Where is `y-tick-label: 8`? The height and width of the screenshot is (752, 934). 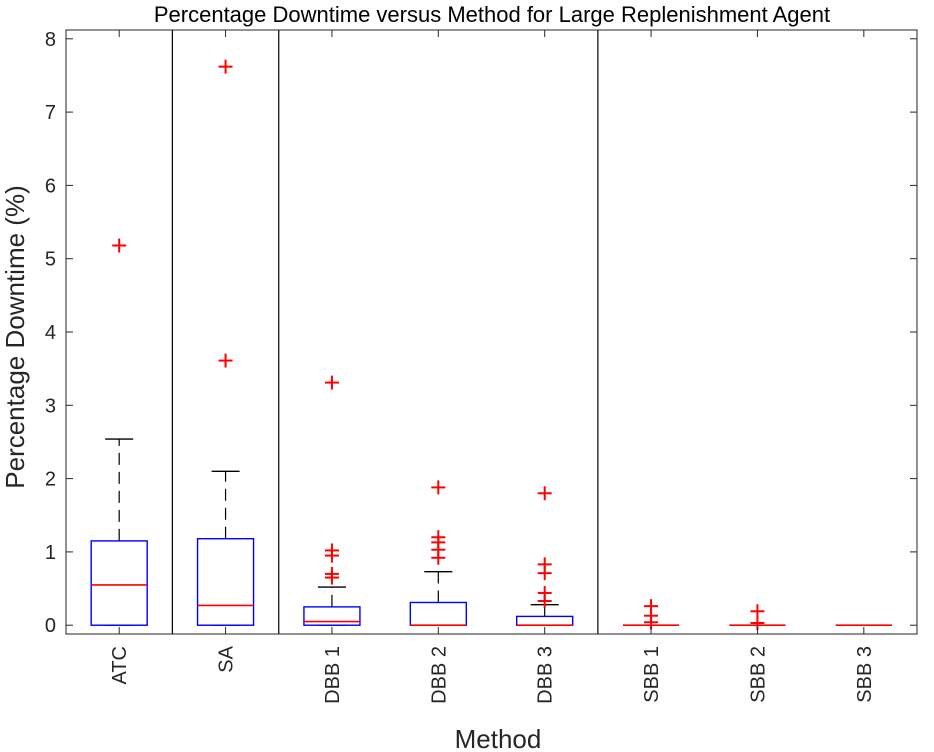
y-tick-label: 8 is located at coordinates (50, 40).